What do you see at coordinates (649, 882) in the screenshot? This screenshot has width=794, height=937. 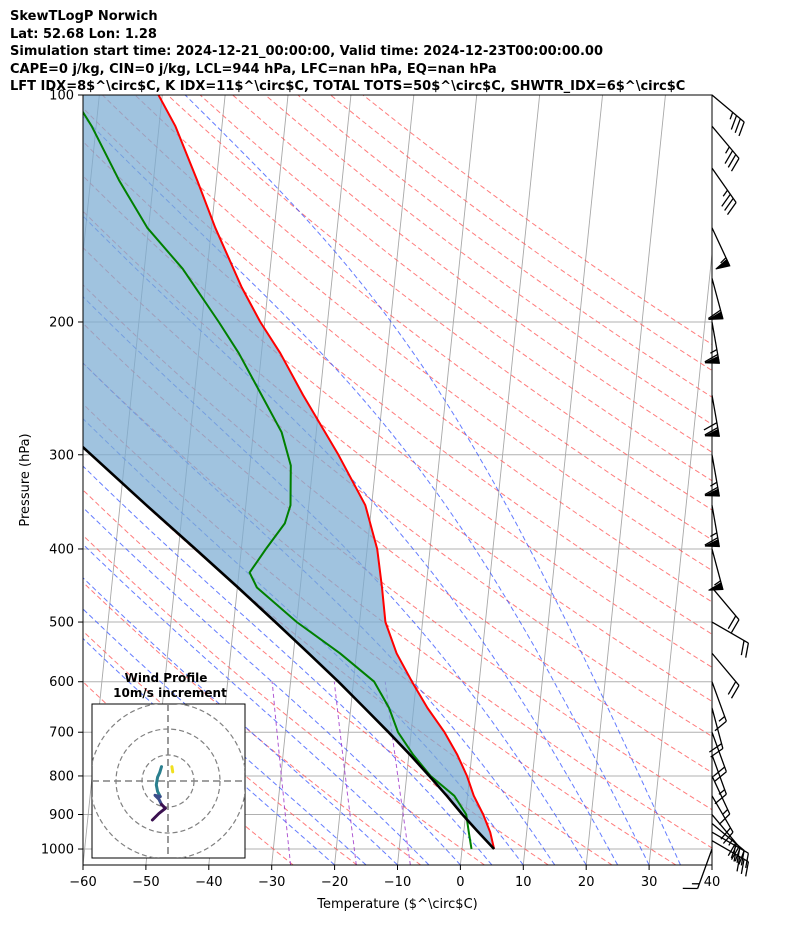 I see `x-tick-label: 30` at bounding box center [649, 882].